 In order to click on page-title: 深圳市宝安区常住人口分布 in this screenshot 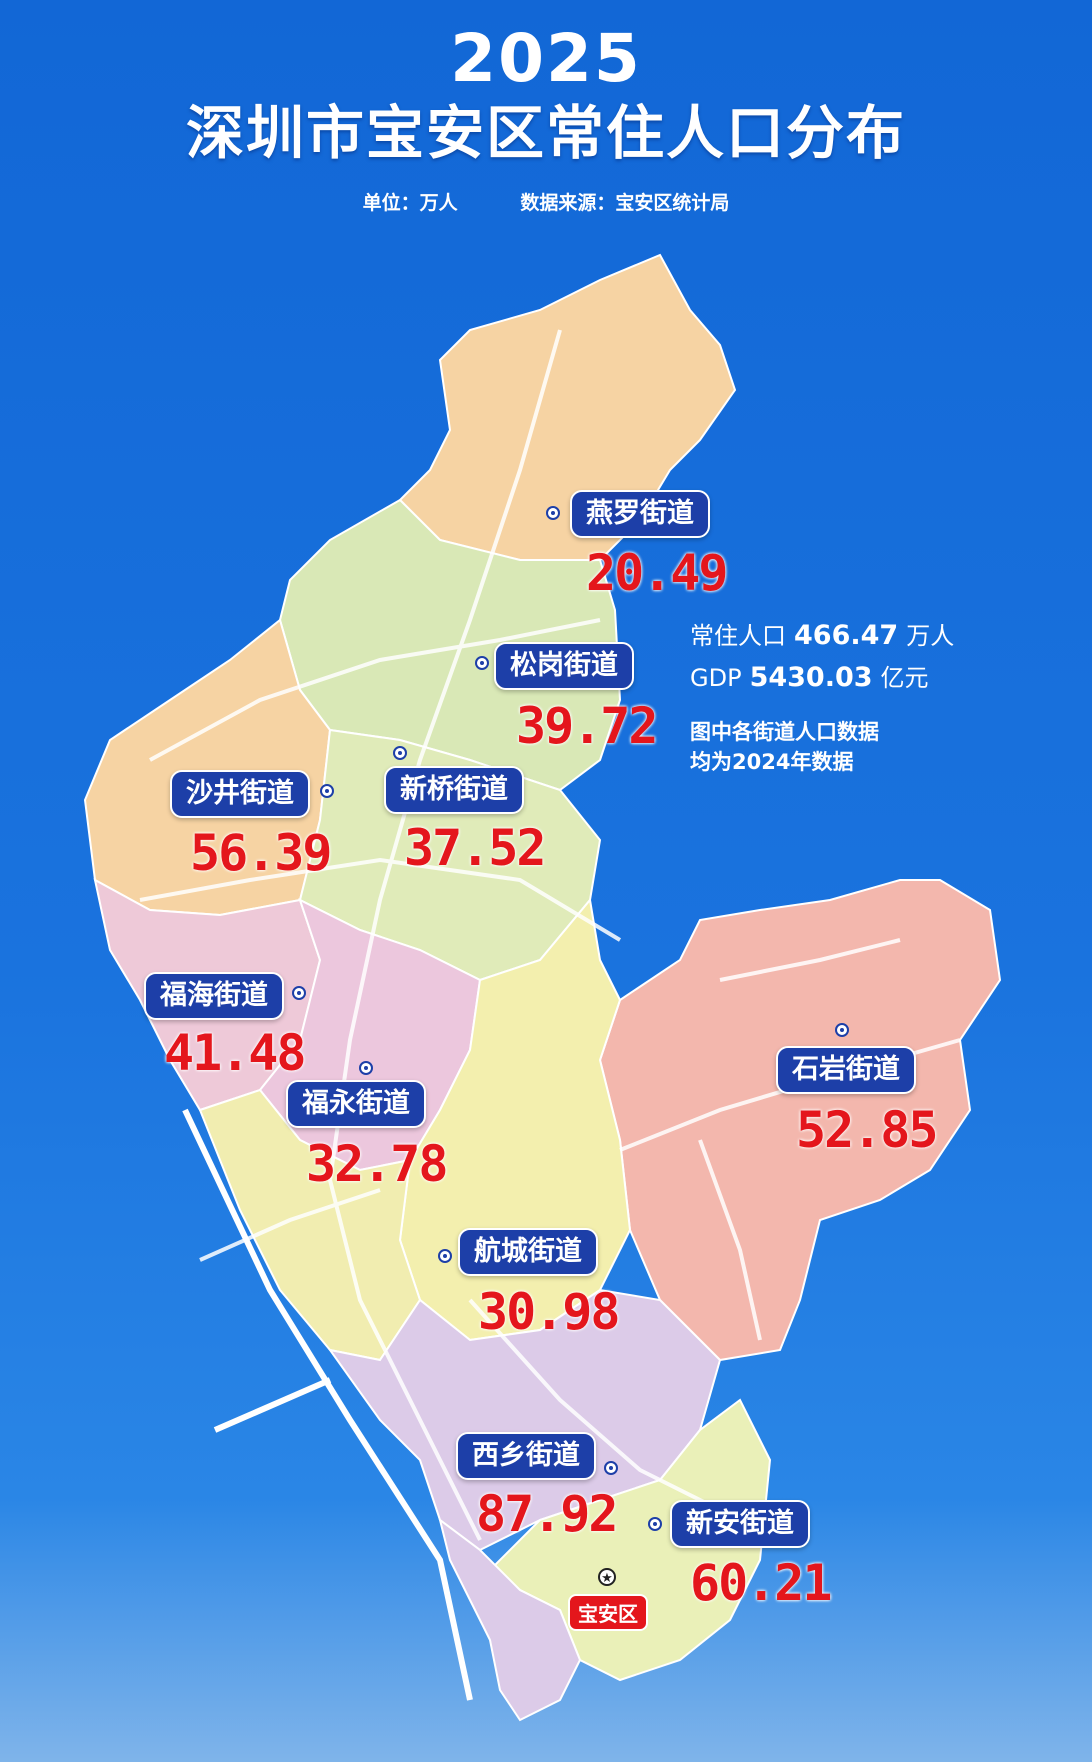, I will do `click(545, 133)`.